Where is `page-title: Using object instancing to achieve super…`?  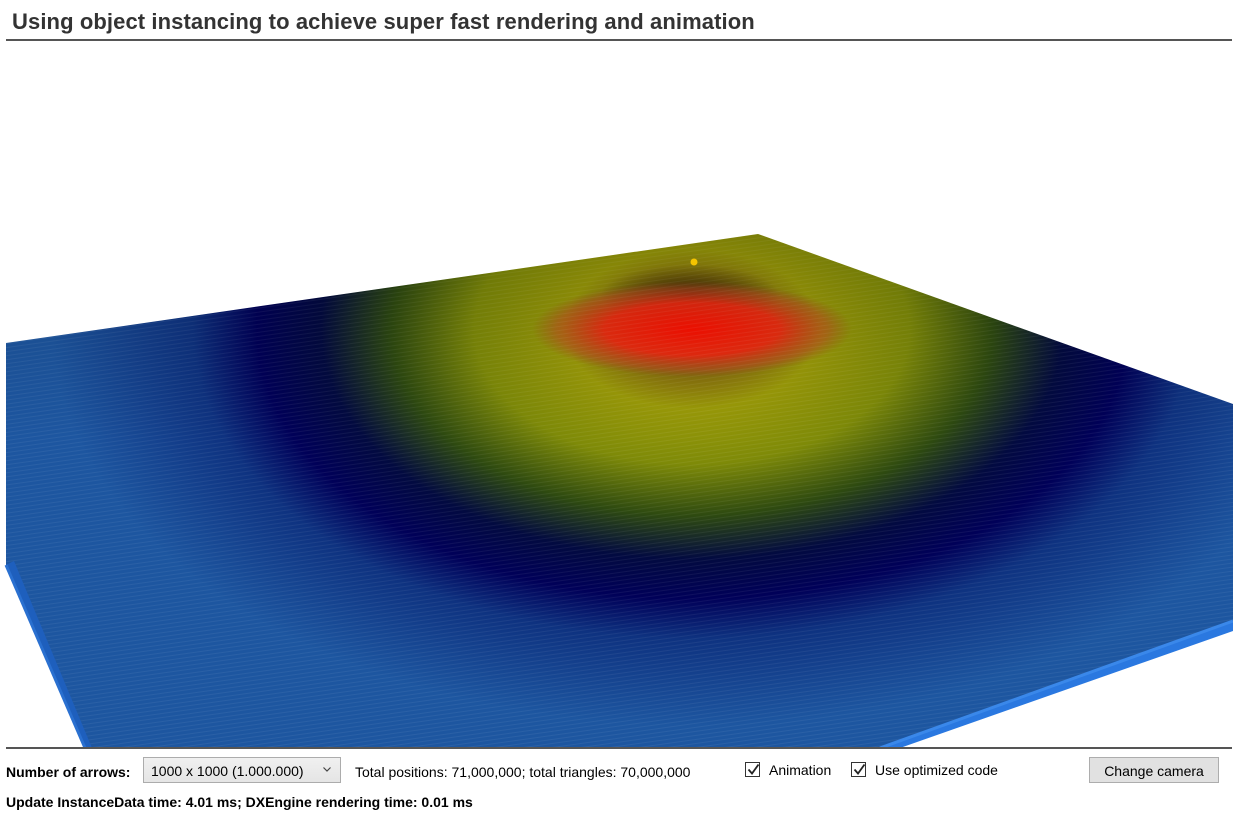 page-title: Using object instancing to achieve super… is located at coordinates (383, 21).